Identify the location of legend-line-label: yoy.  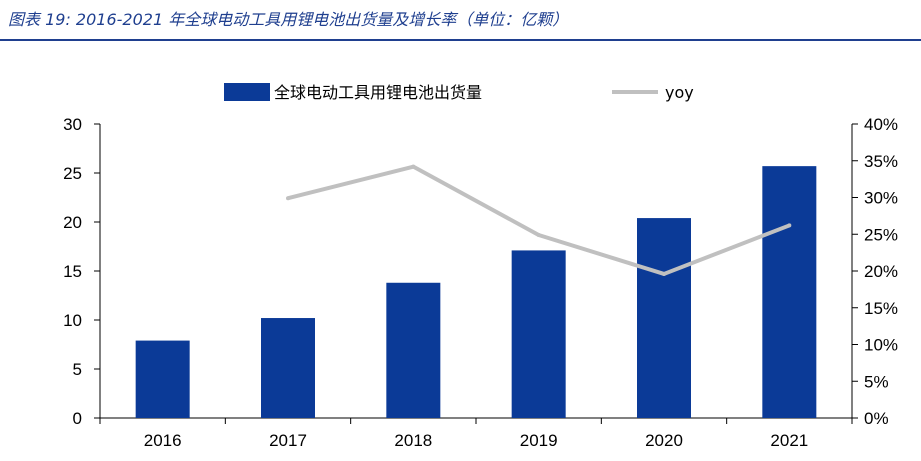
(679, 92).